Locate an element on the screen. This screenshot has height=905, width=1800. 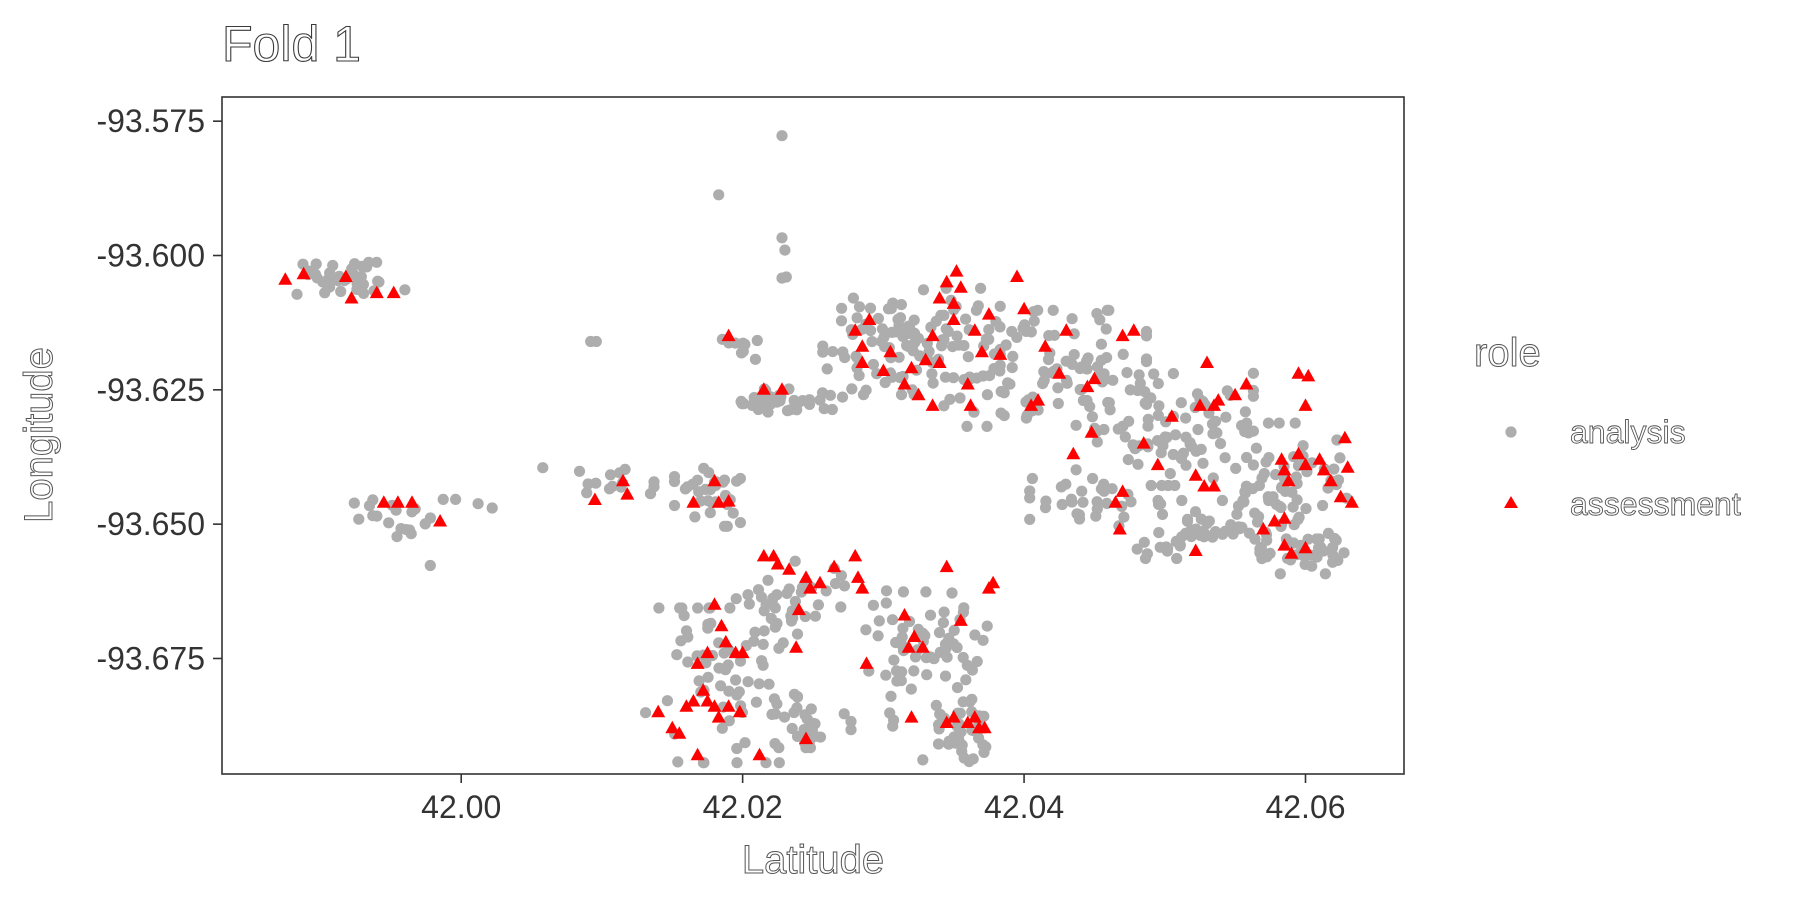
legend-analysis-label: analysis is located at coordinates (1628, 432).